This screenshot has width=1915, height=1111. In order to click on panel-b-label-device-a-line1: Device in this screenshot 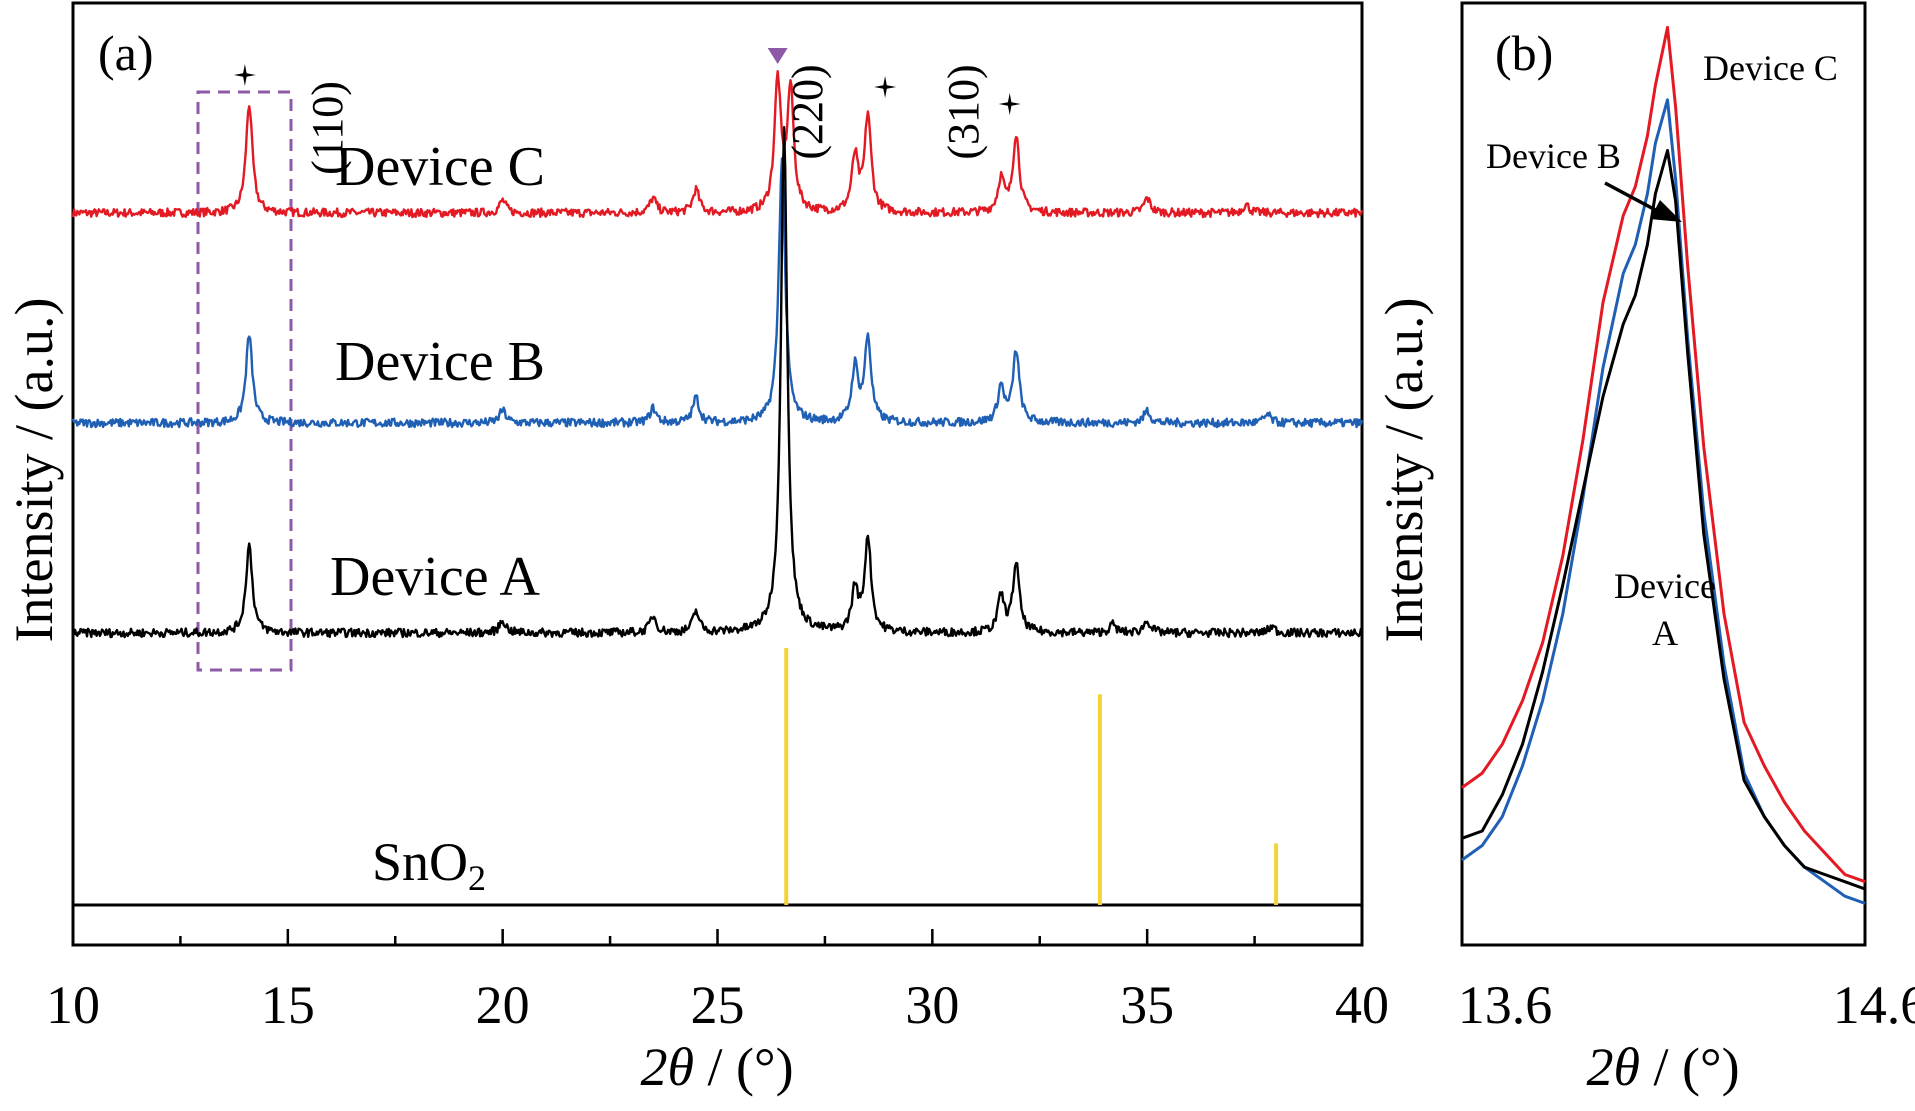, I will do `click(1665, 586)`.